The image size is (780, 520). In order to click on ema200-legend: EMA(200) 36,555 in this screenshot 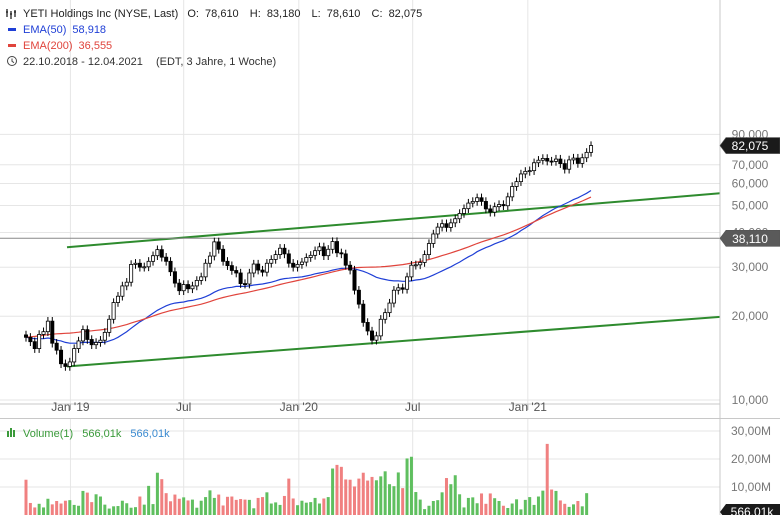, I will do `click(67, 46)`.